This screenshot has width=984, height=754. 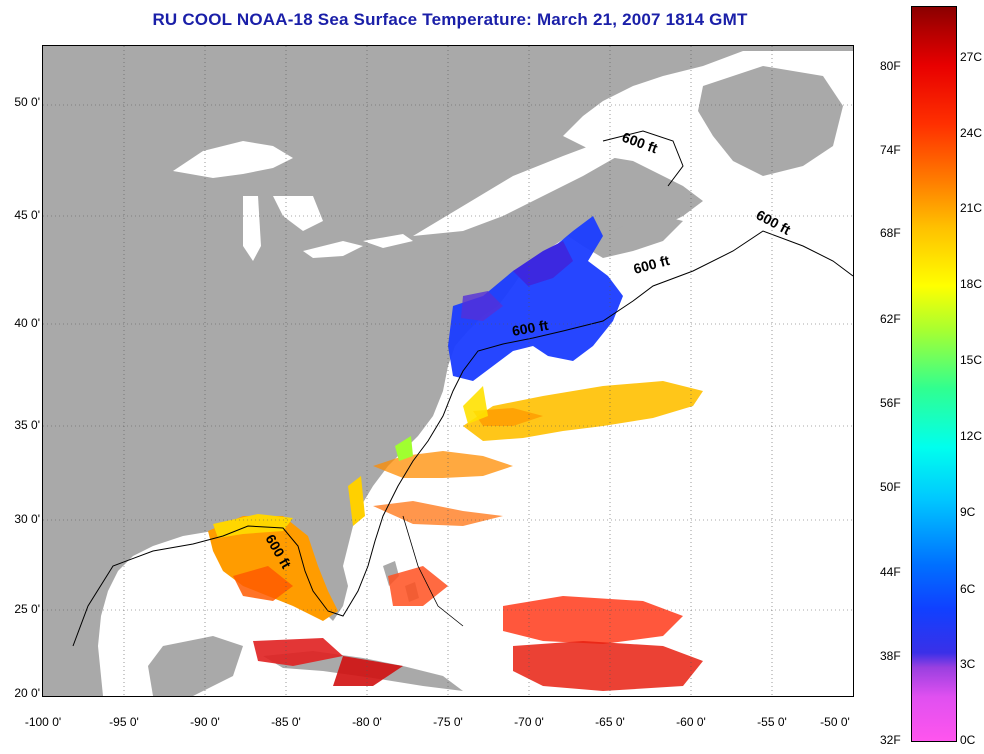 I want to click on lon-label: -100 0', so click(x=43, y=722).